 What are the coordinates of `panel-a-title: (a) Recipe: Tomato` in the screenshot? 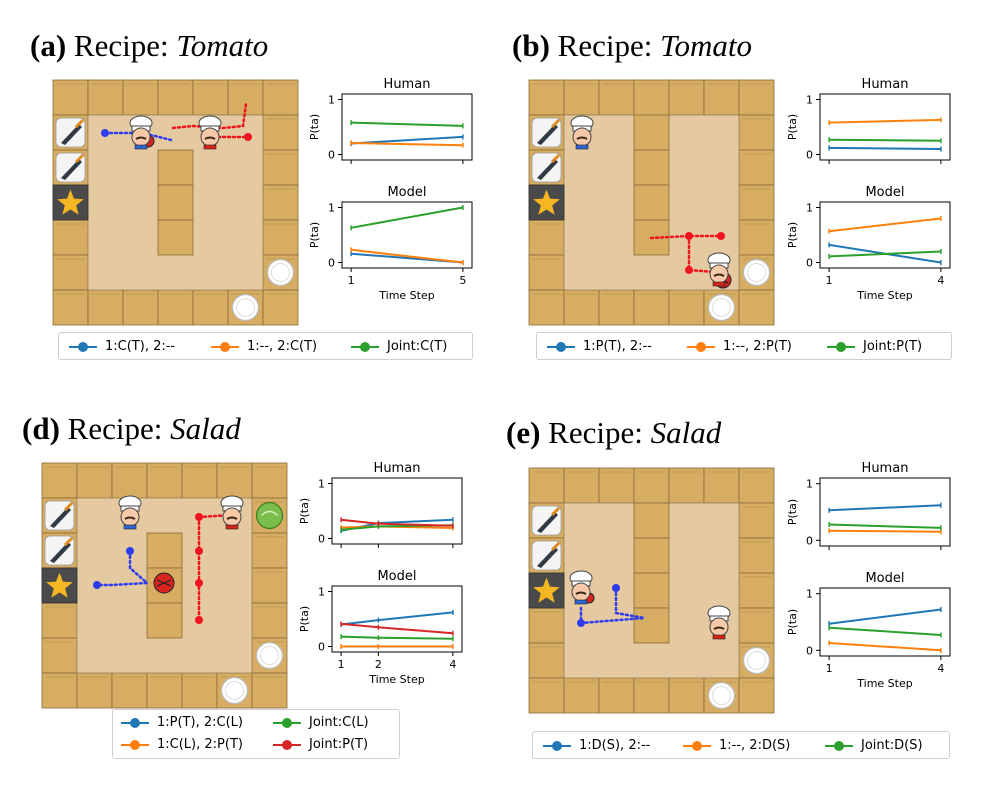 It's located at (149, 46).